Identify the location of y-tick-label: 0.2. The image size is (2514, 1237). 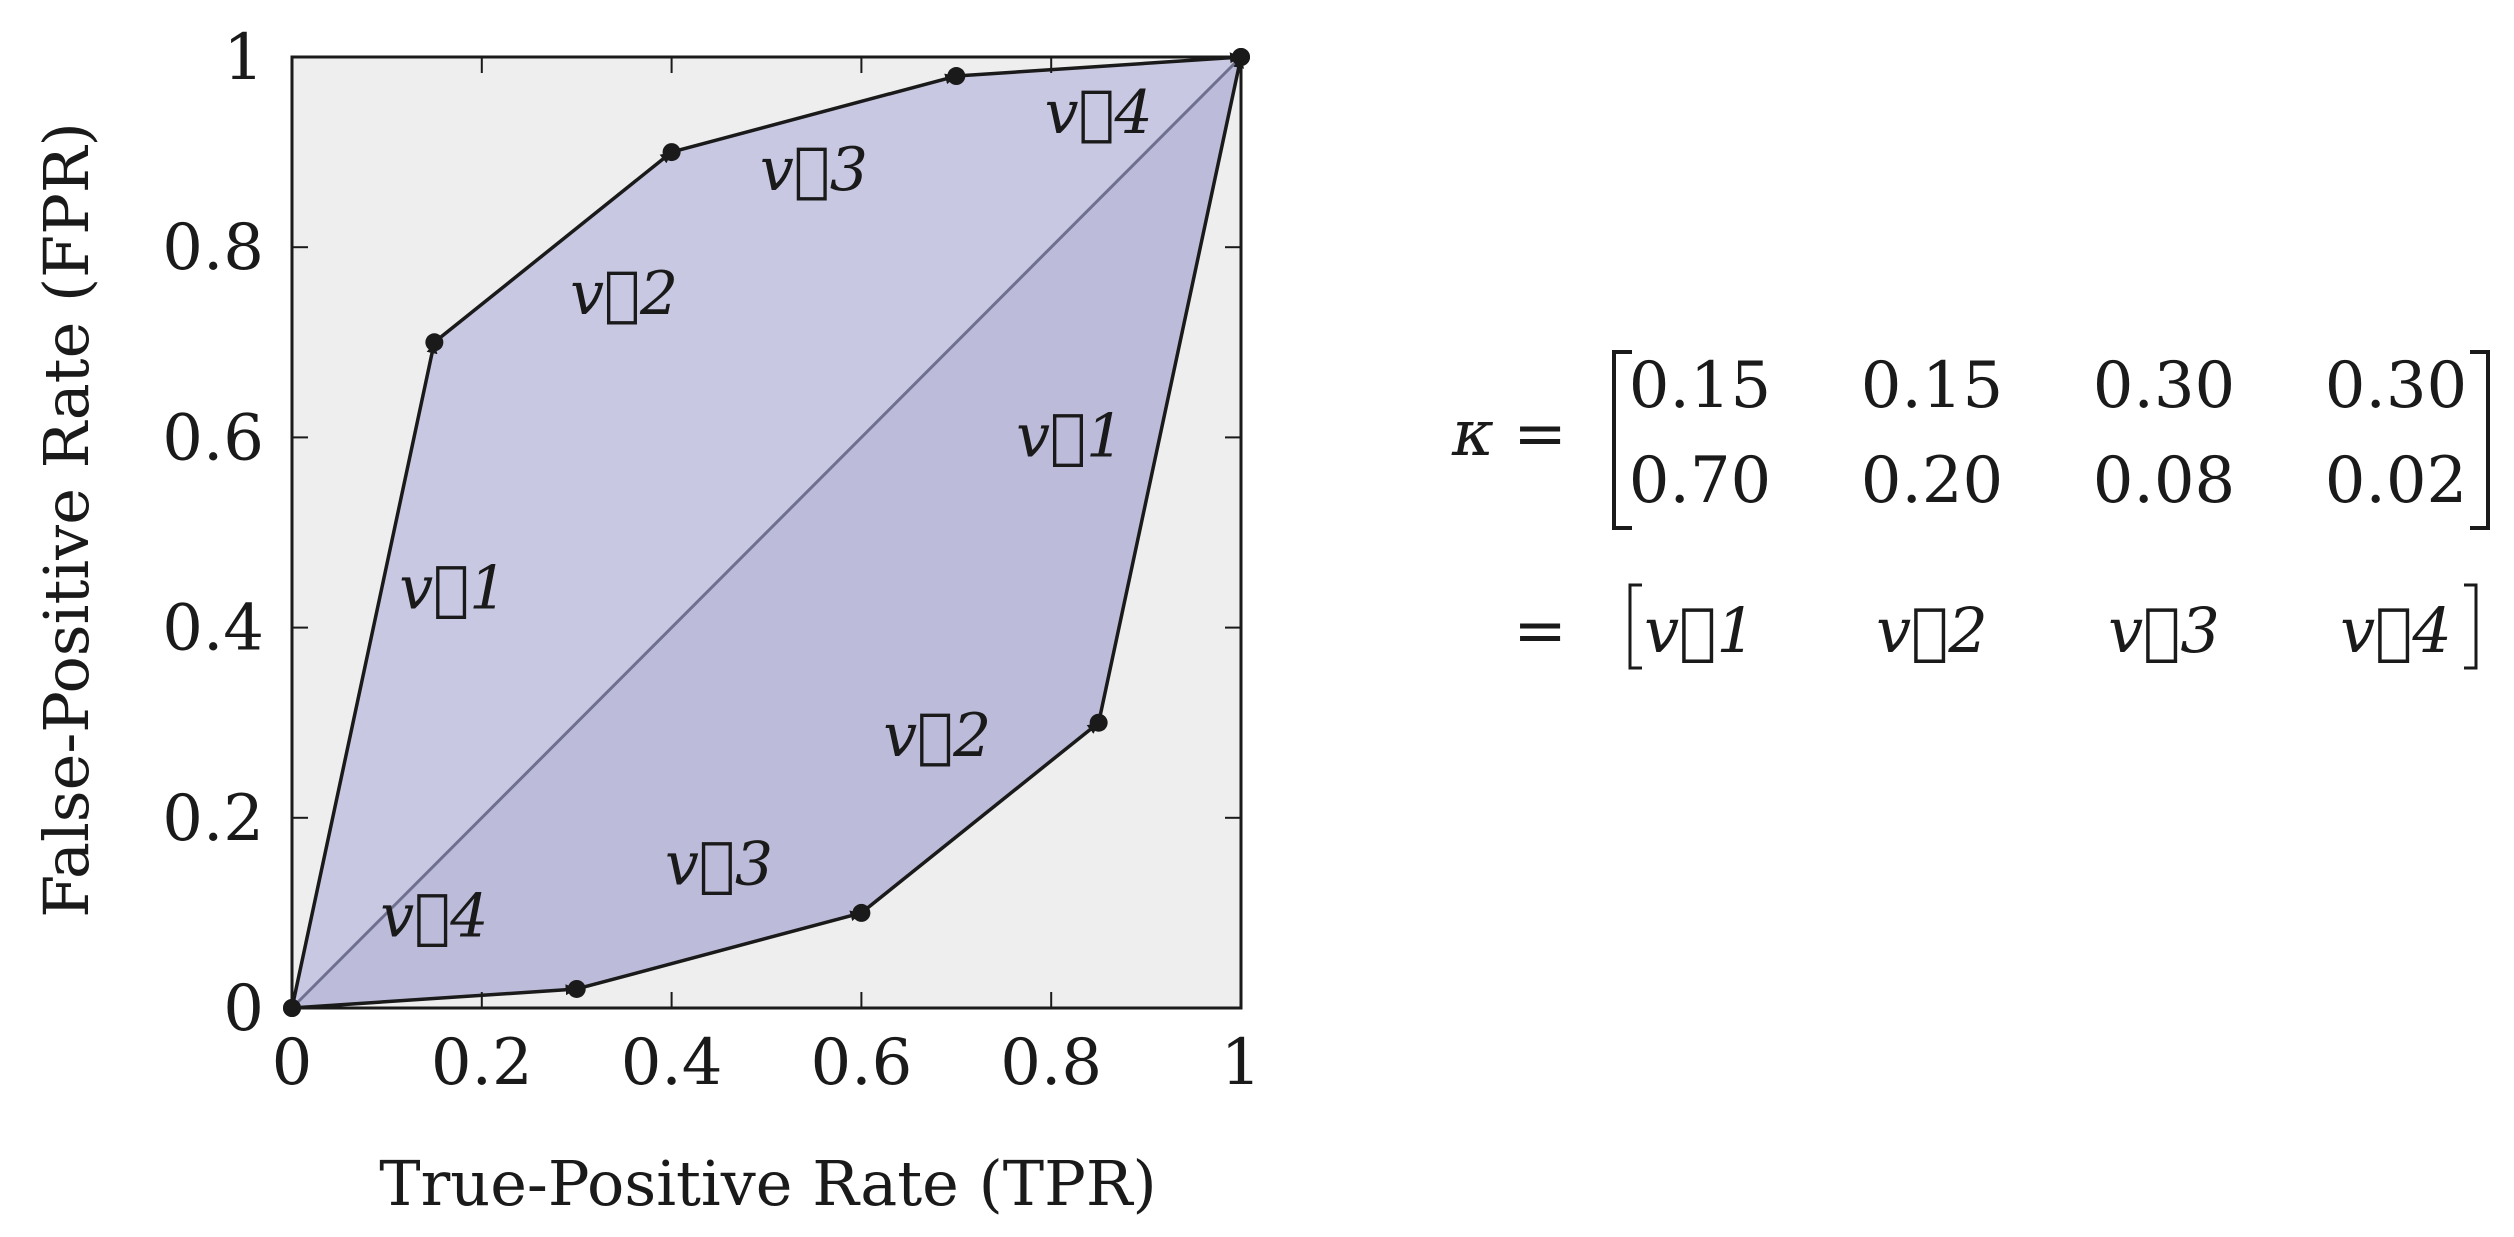
(213, 819).